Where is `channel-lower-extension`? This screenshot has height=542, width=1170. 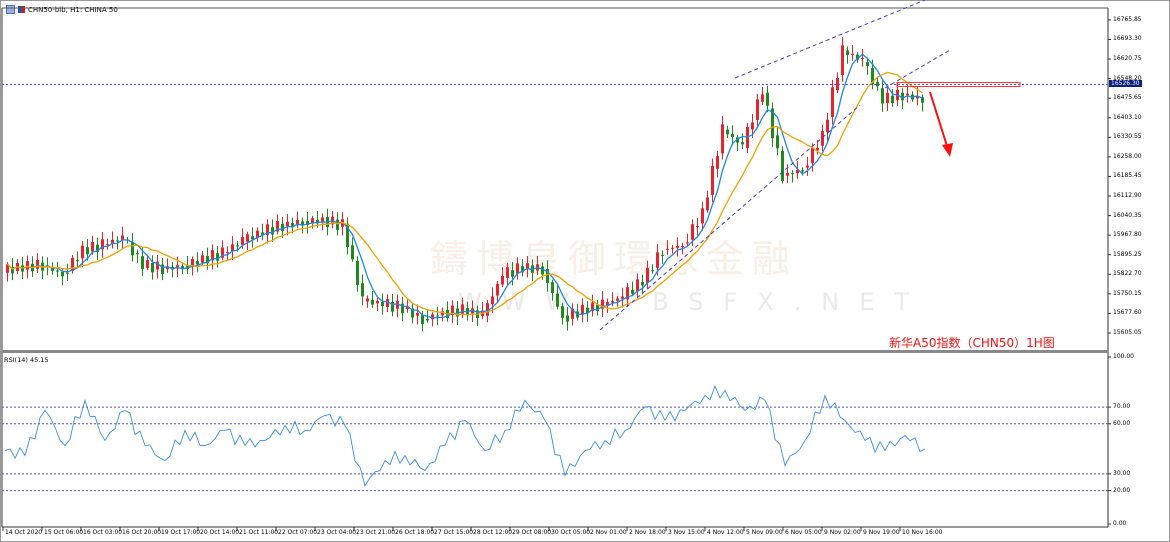 channel-lower-extension is located at coordinates (917, 69).